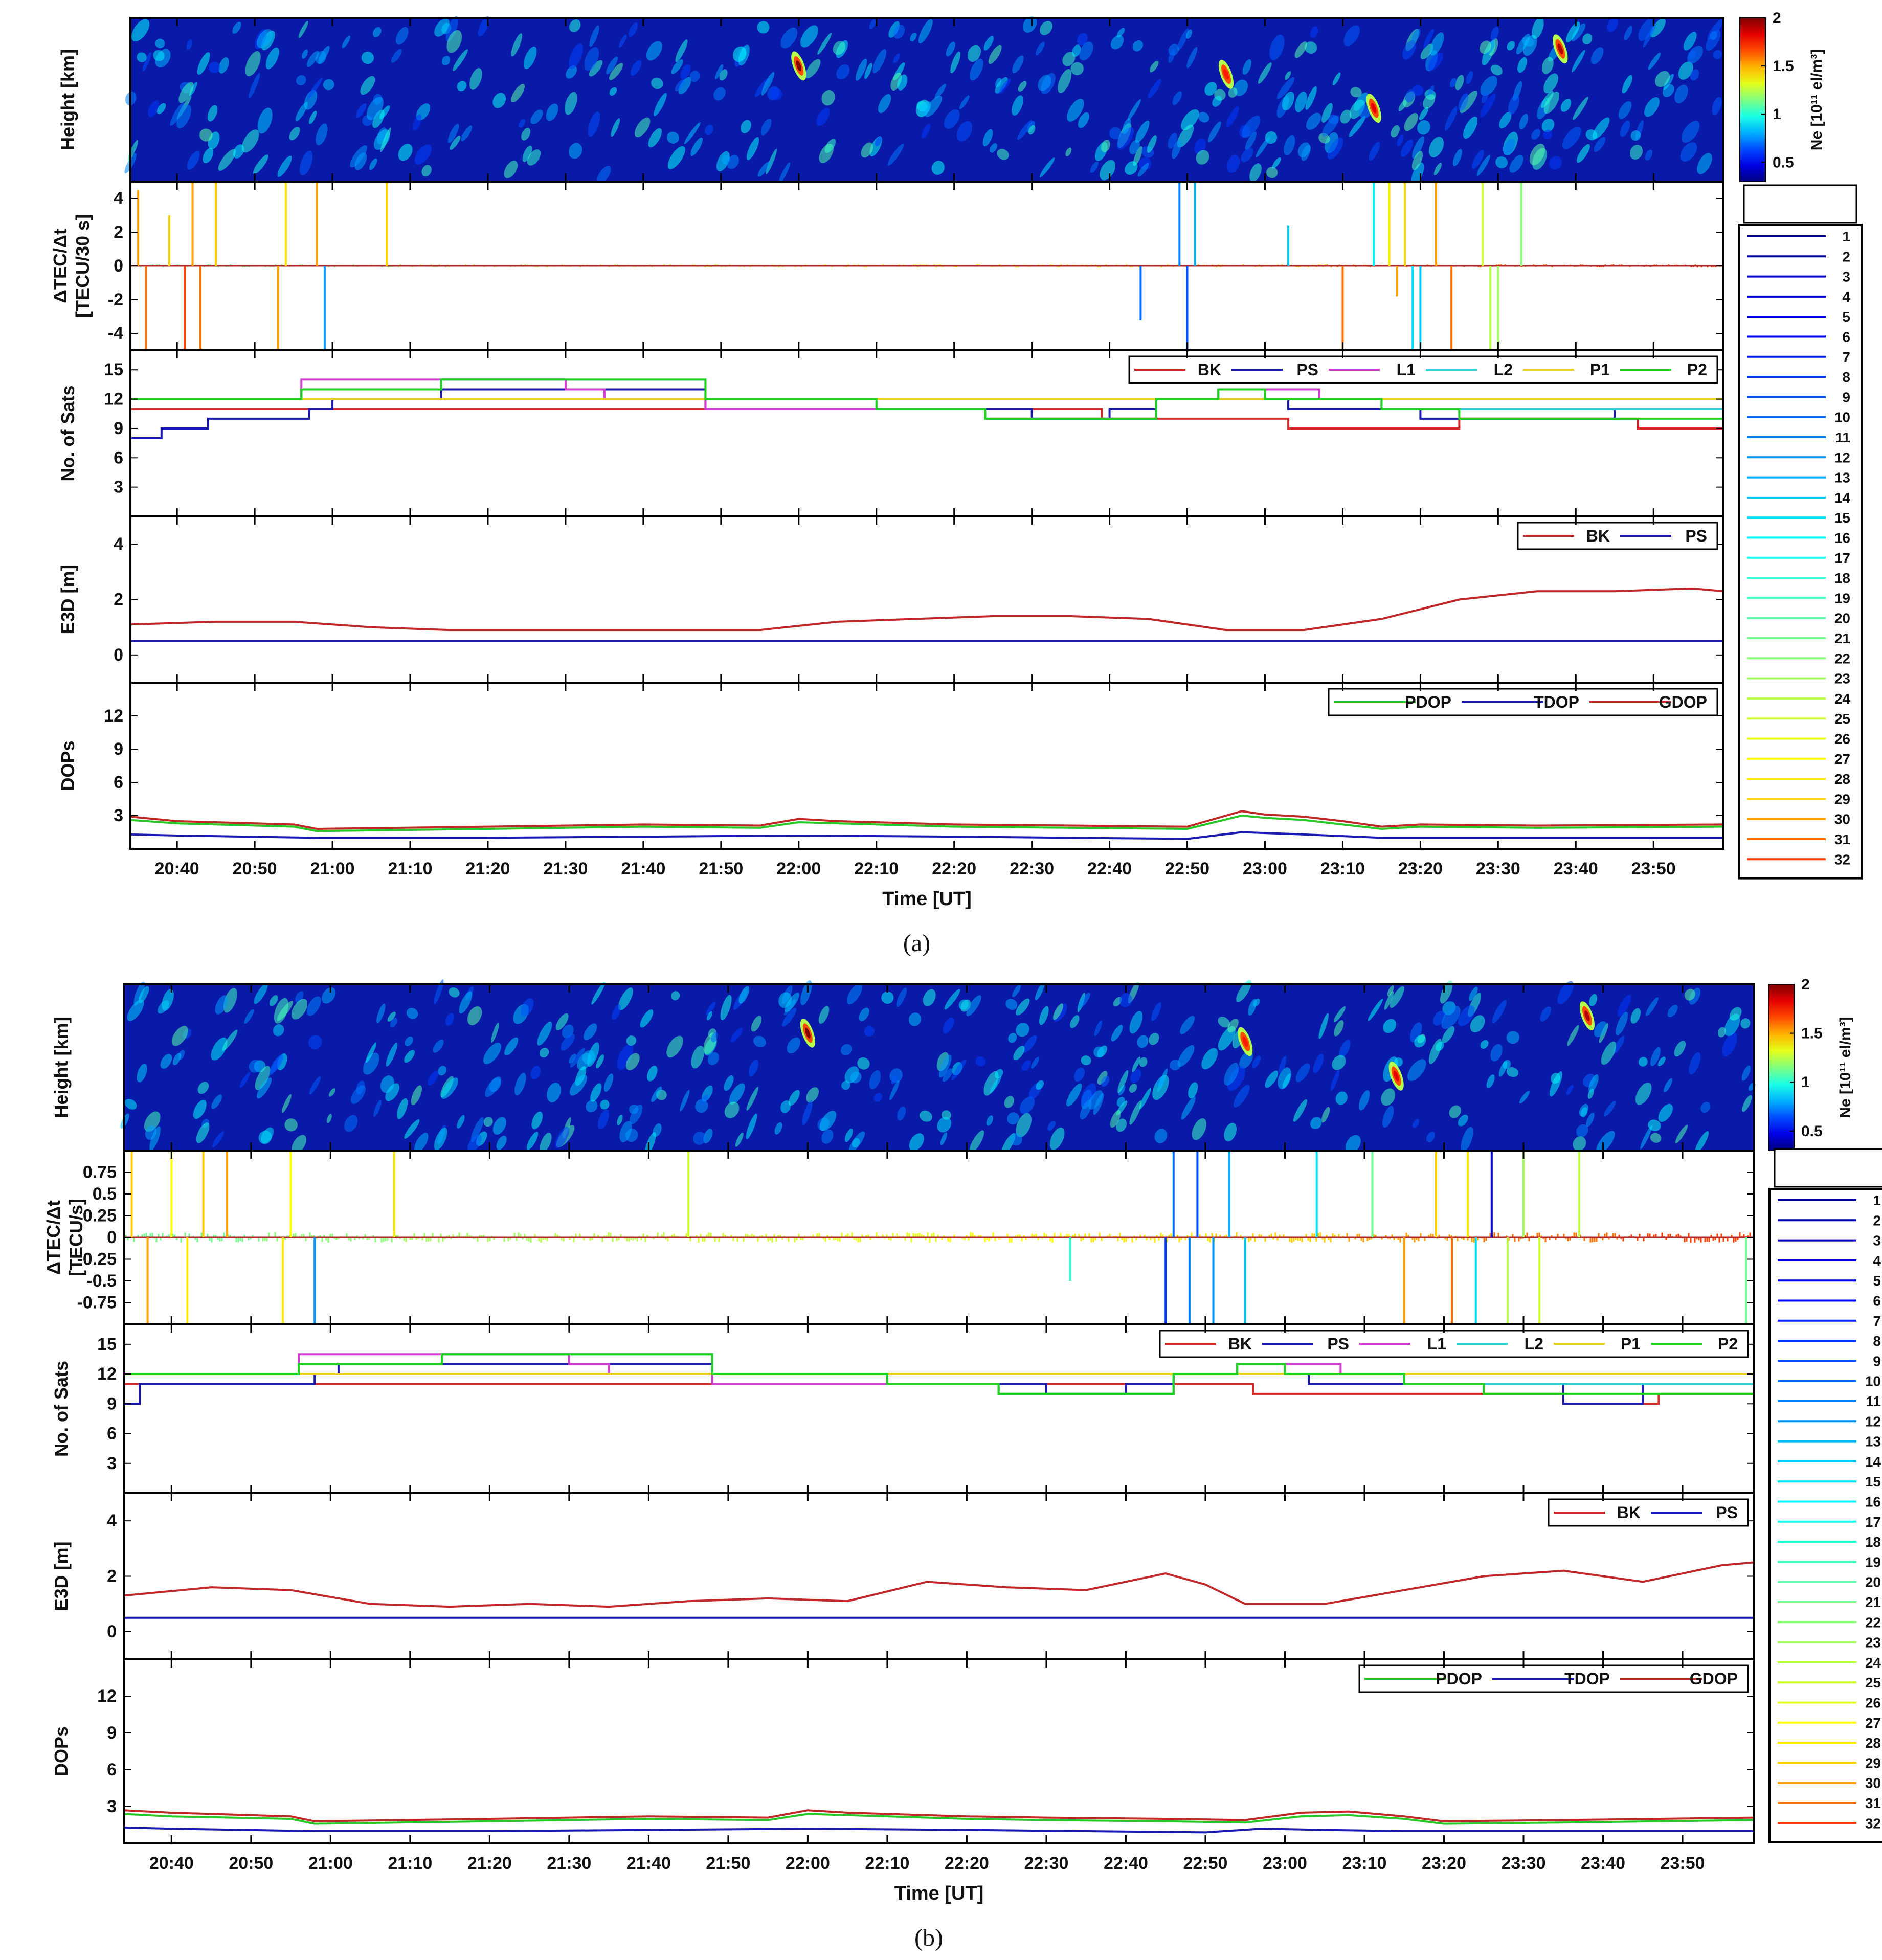 The image size is (1882, 1960). What do you see at coordinates (67, 765) in the screenshot?
I see `y-axis-label: DOPs` at bounding box center [67, 765].